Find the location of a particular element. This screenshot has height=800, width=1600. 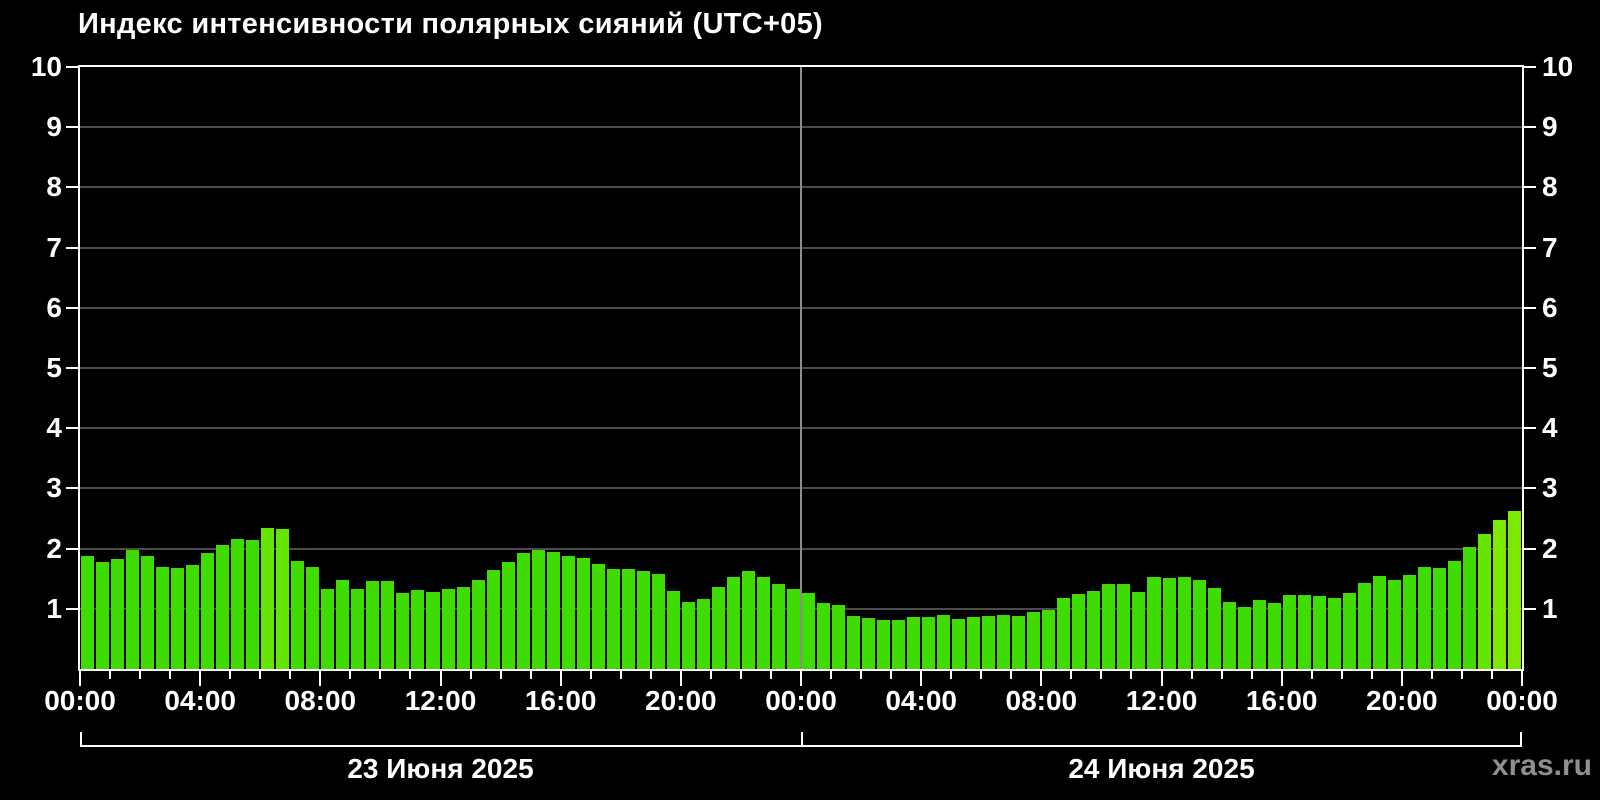

x-axis-label: 04:00 is located at coordinates (921, 700).